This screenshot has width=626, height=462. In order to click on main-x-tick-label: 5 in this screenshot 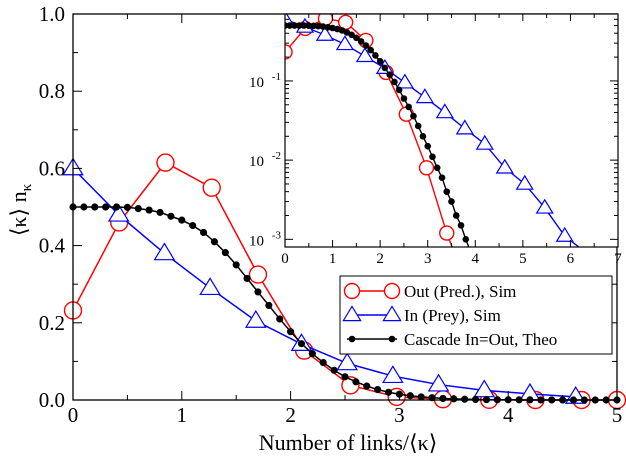, I will do `click(617, 415)`.